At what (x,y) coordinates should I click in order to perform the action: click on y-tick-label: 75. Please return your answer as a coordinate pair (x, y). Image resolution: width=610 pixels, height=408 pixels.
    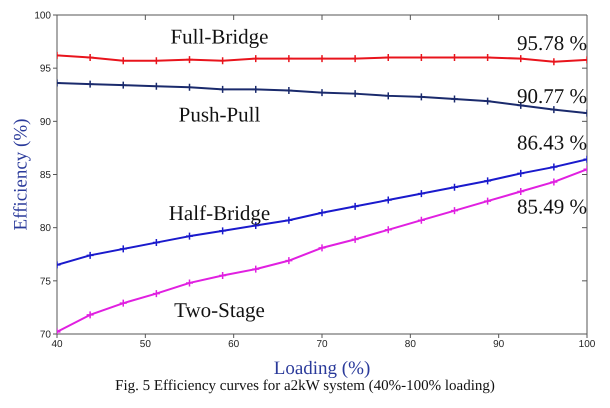
    Looking at the image, I should click on (46, 282).